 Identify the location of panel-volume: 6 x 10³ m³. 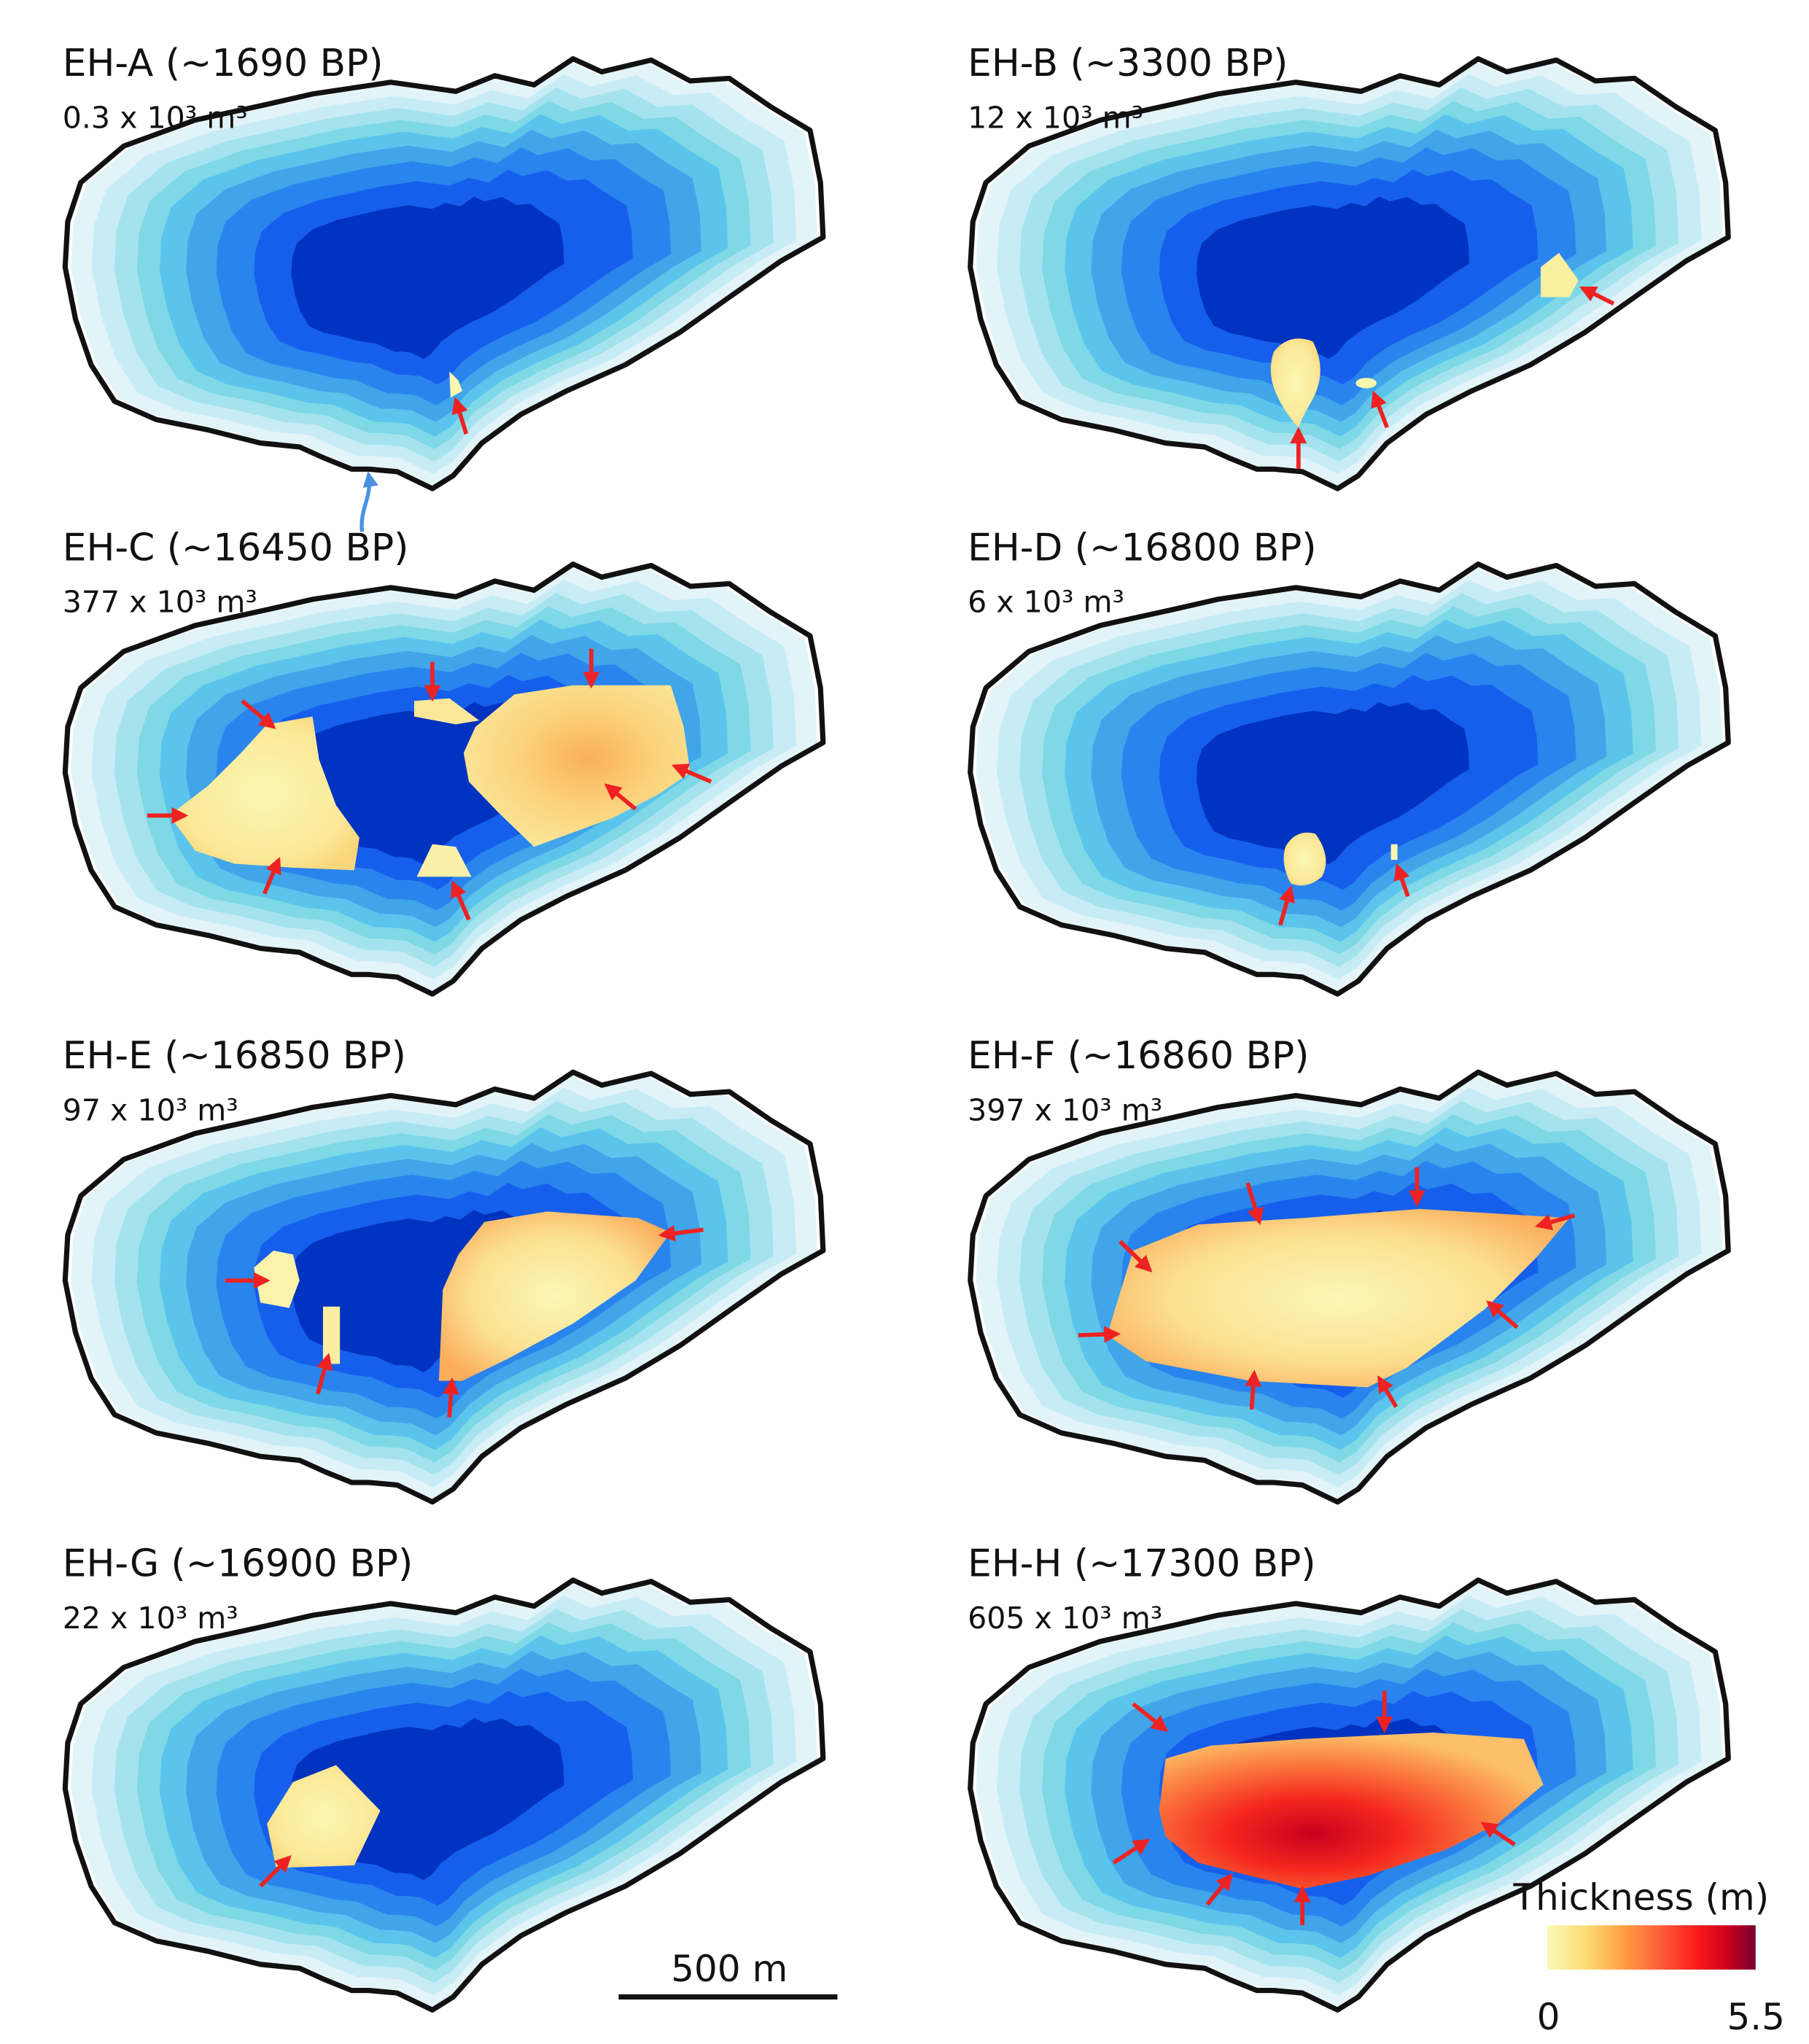
(1046, 603).